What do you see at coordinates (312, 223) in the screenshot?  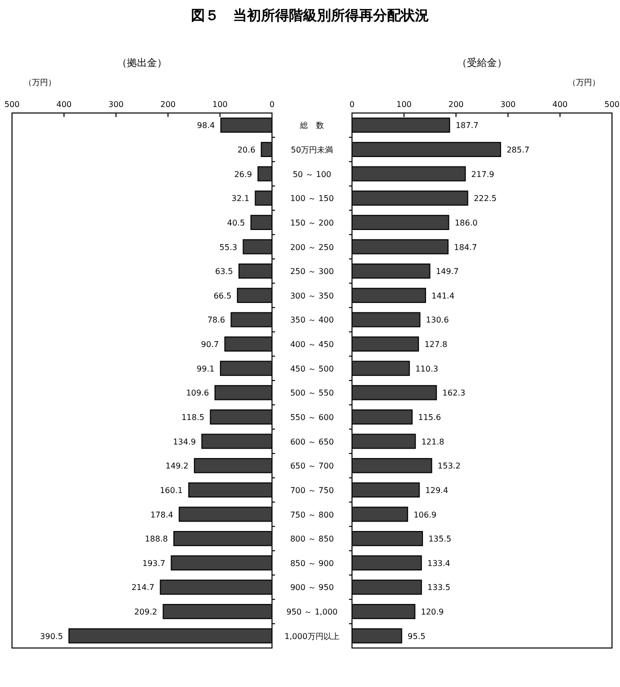 I see `y-tick-label: 150 ～ 200` at bounding box center [312, 223].